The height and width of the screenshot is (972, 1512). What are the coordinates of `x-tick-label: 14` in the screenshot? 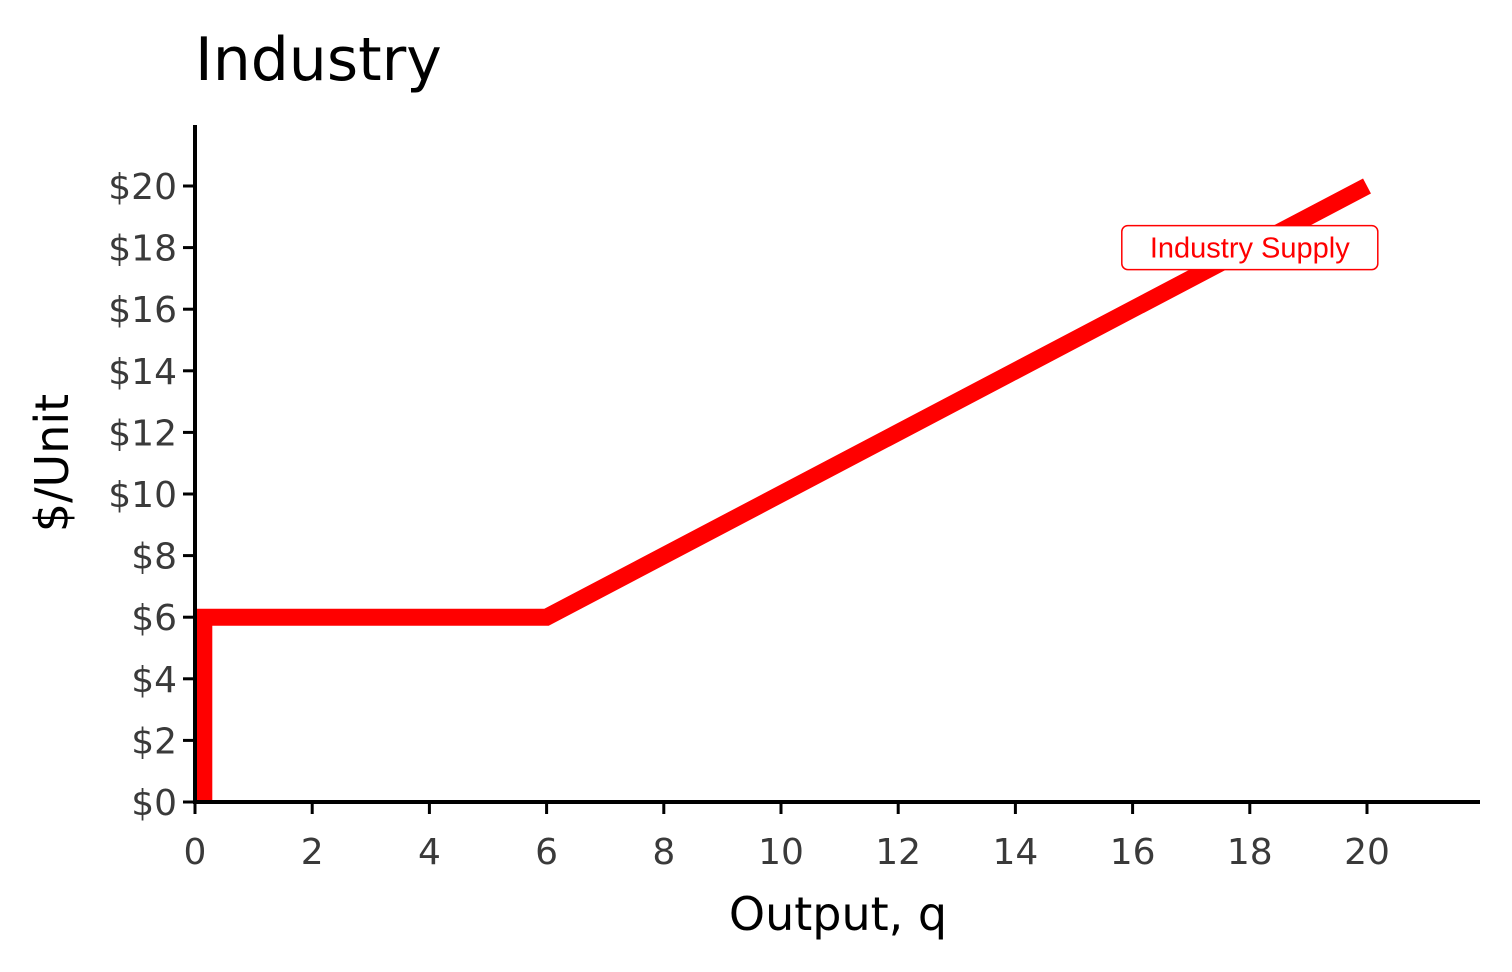 It's located at (1015, 852).